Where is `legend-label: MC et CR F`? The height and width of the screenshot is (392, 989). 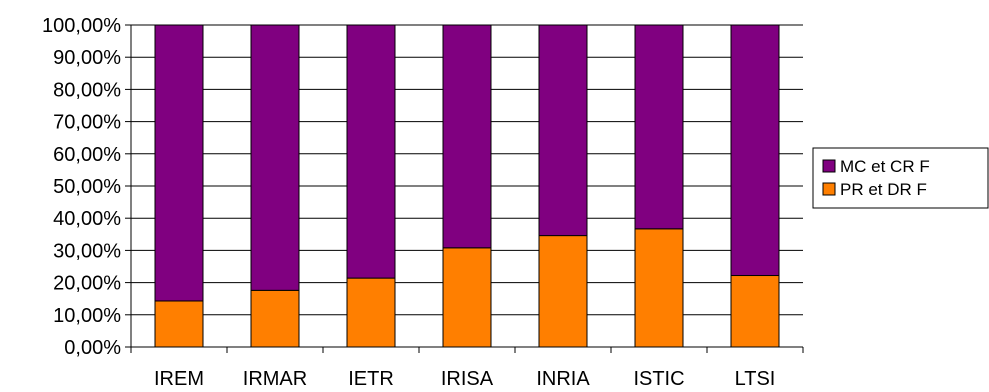 legend-label: MC et CR F is located at coordinates (885, 166).